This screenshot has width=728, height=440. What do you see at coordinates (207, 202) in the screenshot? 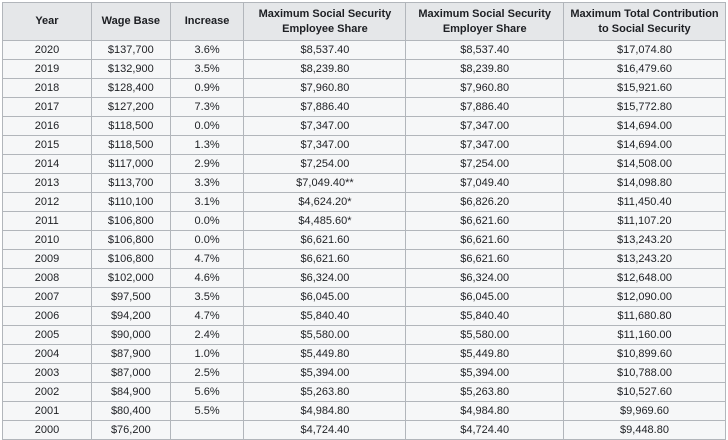
I see `table-cell: 3.1%` at bounding box center [207, 202].